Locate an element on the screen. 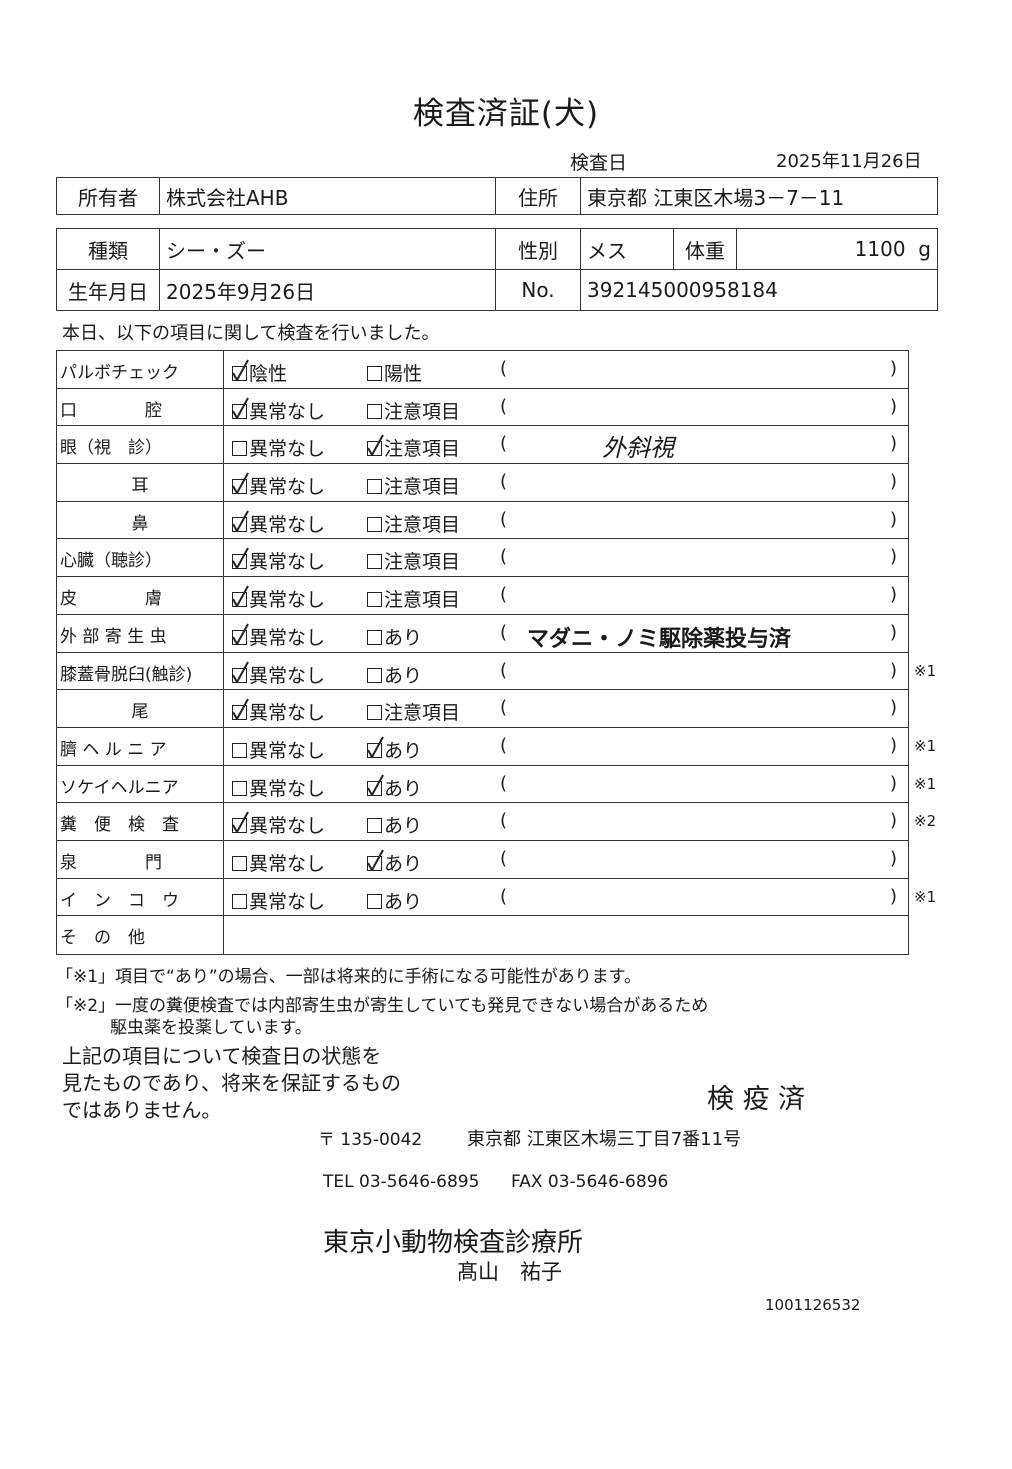  no-label: No. is located at coordinates (538, 290).